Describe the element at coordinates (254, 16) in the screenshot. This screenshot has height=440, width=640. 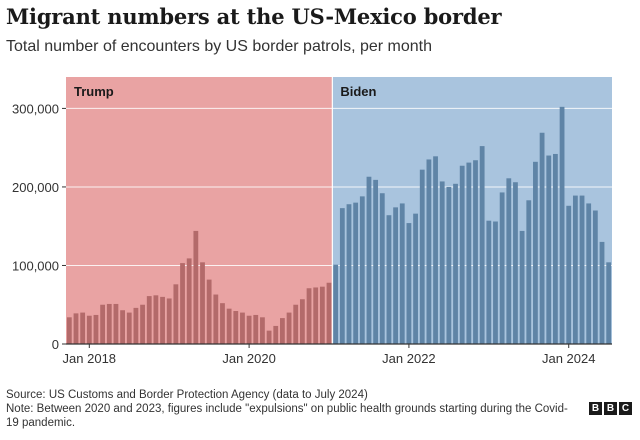
I see `chart-title: Migrant numbers at the US-Mexico border` at that location.